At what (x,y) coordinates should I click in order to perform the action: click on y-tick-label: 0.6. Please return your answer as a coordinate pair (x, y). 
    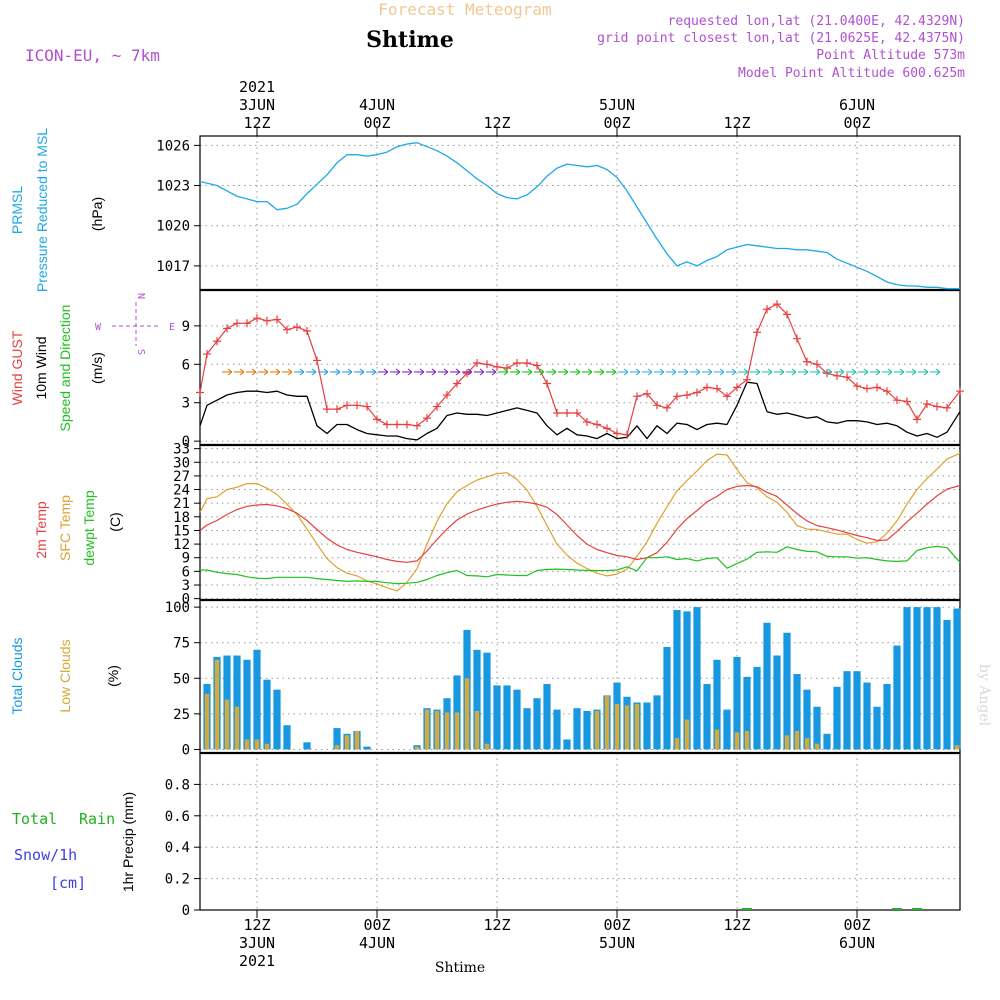
    Looking at the image, I should click on (177, 817).